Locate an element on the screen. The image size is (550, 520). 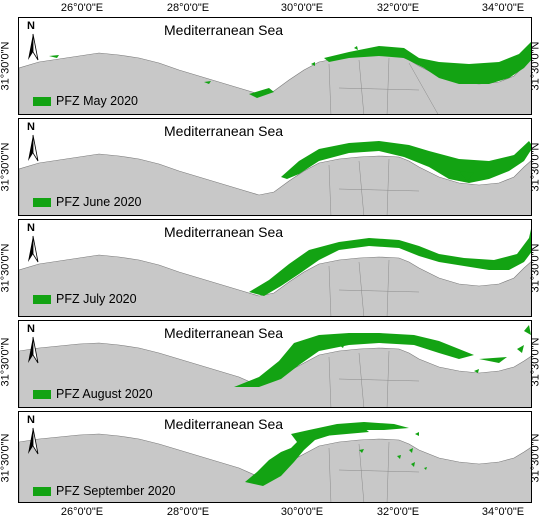
legend-text-may: PFZ May 2020 is located at coordinates (97, 101).